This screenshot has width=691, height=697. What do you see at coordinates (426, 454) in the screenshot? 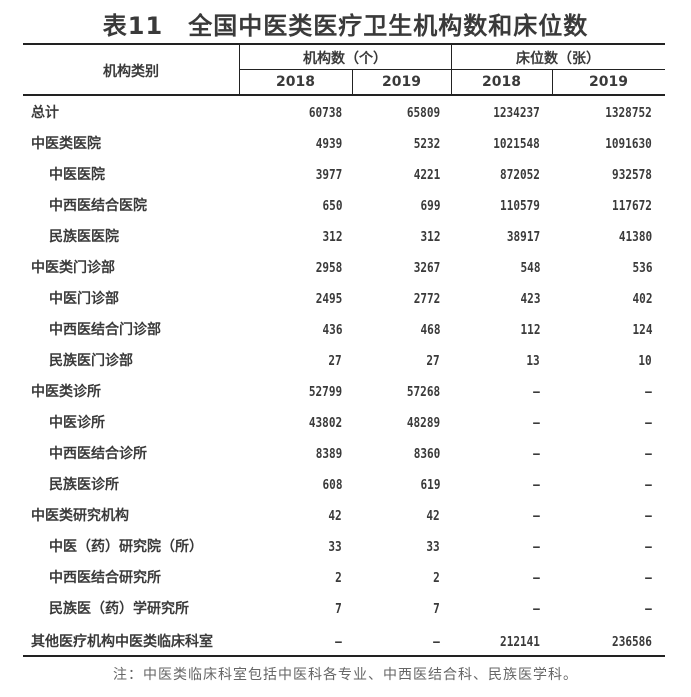
I see `cell-value: 8360` at bounding box center [426, 454].